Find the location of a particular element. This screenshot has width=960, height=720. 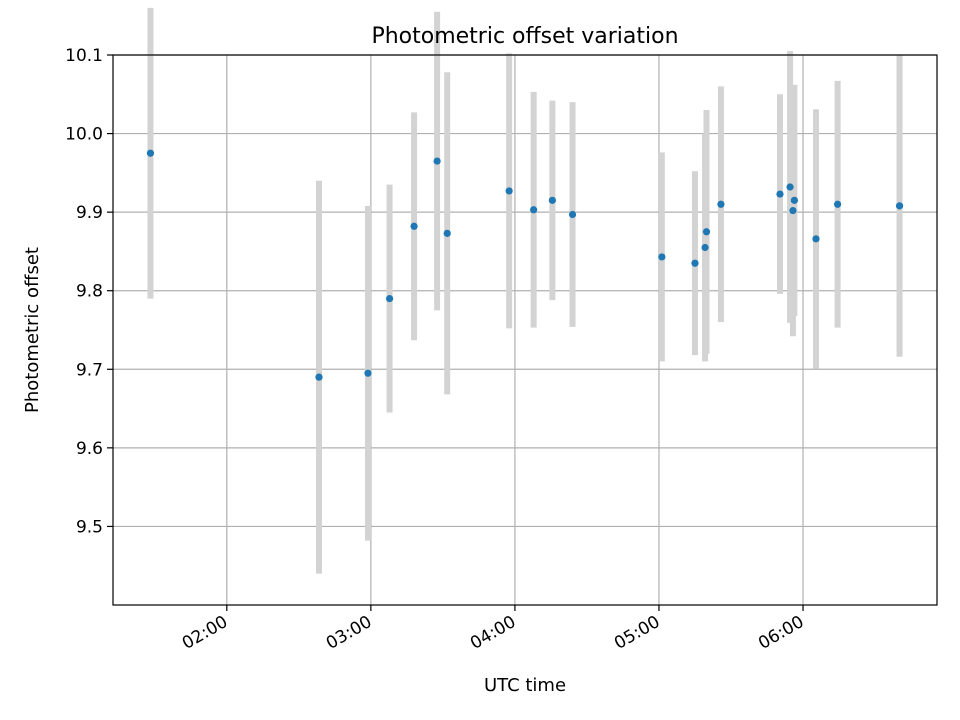

chart-title: Photometric offset variation is located at coordinates (524, 36).